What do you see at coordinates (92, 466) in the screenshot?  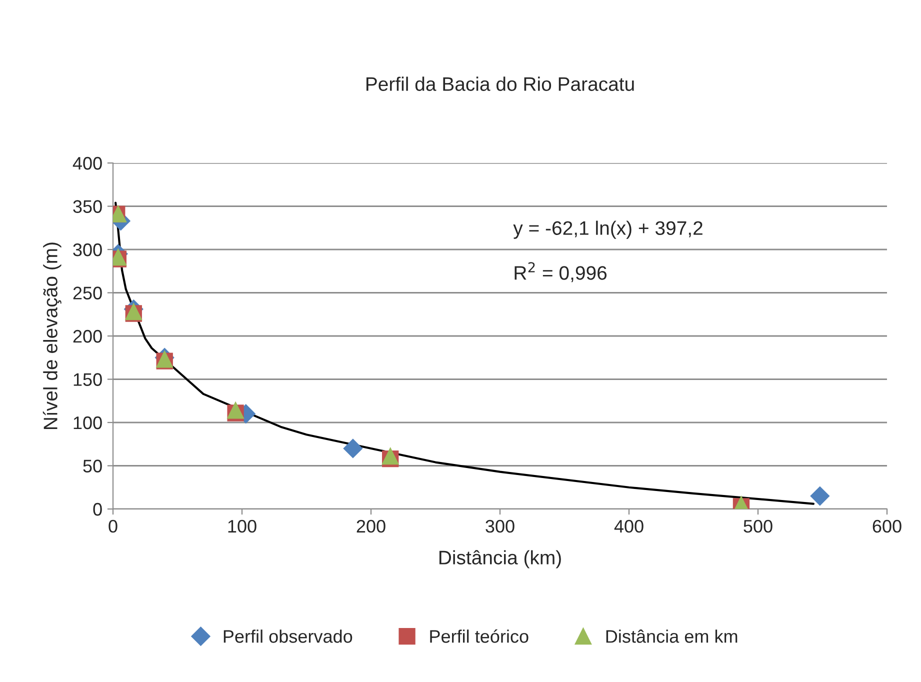 I see `y-tick-label: 50` at bounding box center [92, 466].